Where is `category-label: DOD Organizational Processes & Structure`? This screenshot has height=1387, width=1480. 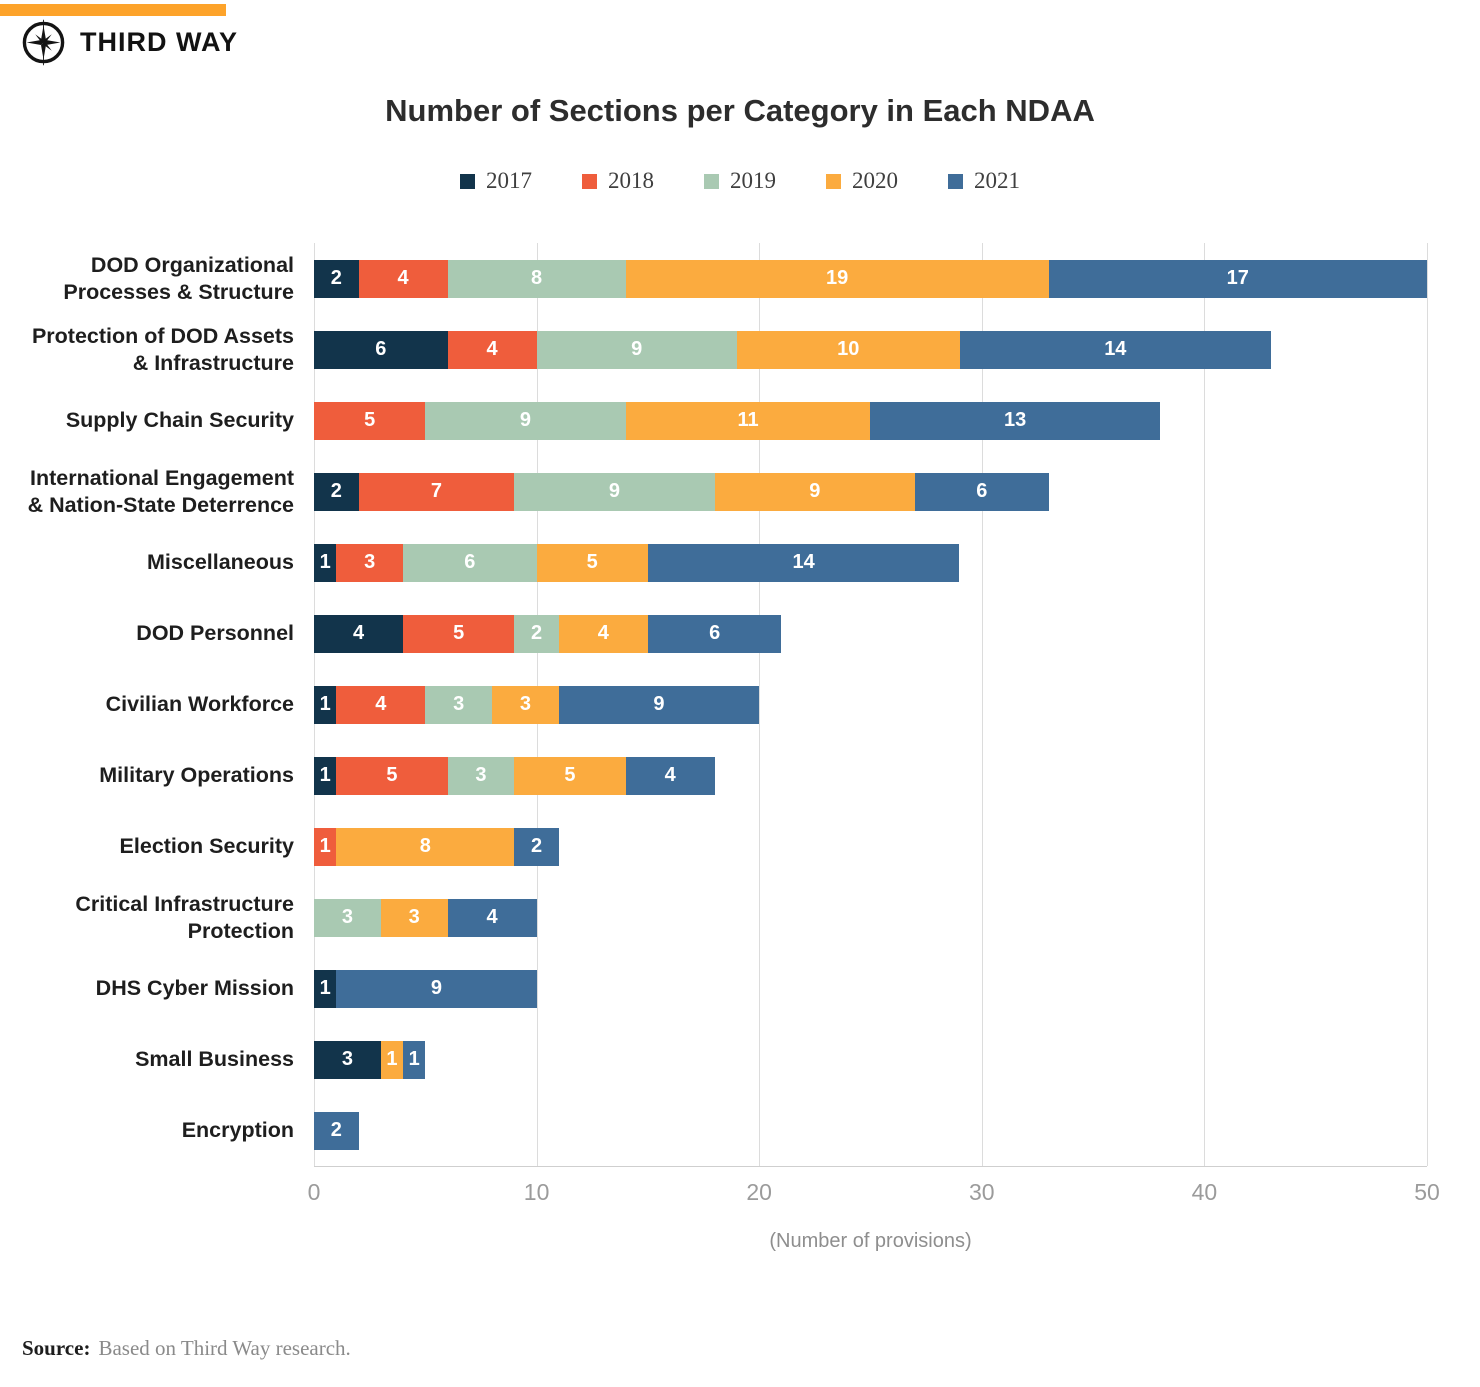
category-label: DOD Organizational Processes & Structure is located at coordinates (178, 278).